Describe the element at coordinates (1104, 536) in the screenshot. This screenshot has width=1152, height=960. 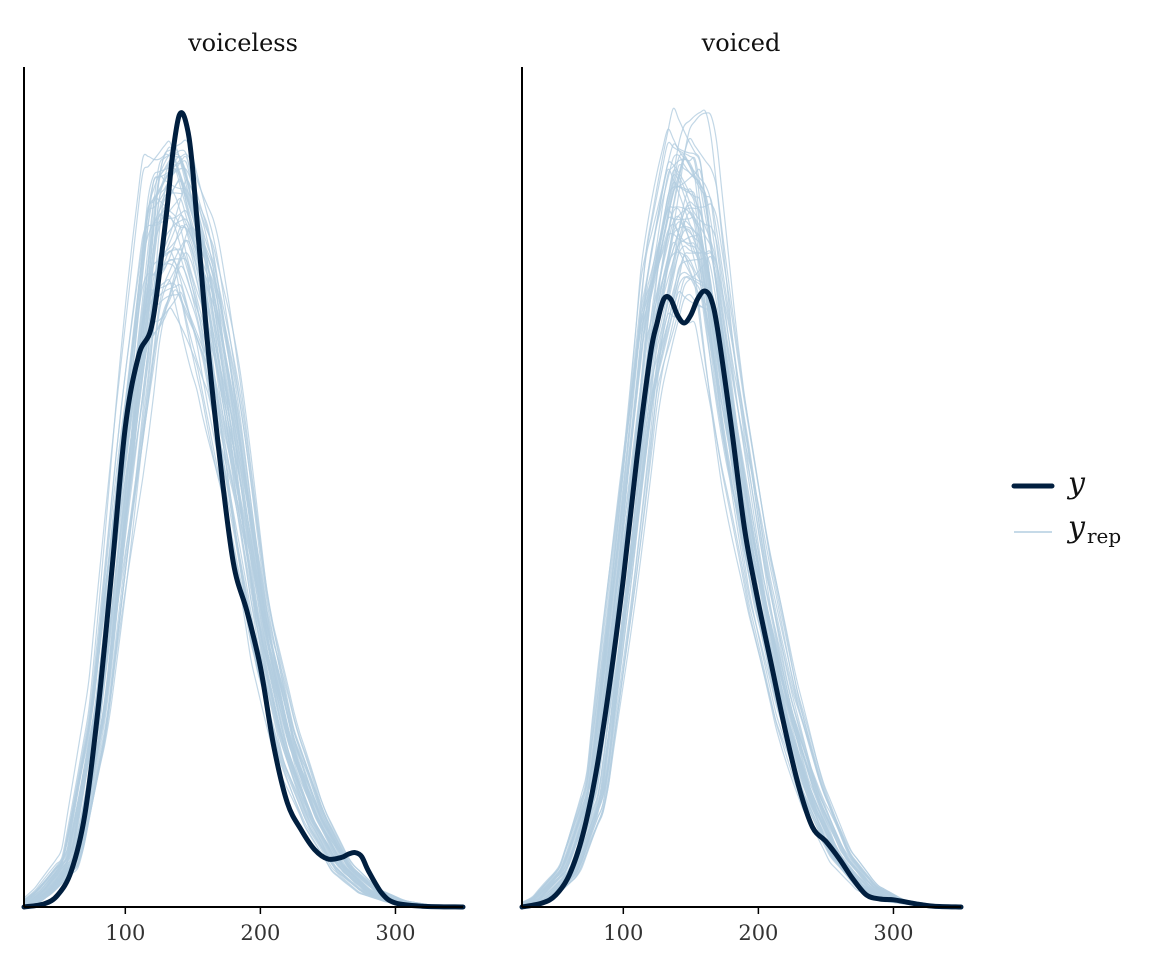
I see `legend-label-yrep-subscript: rep` at that location.